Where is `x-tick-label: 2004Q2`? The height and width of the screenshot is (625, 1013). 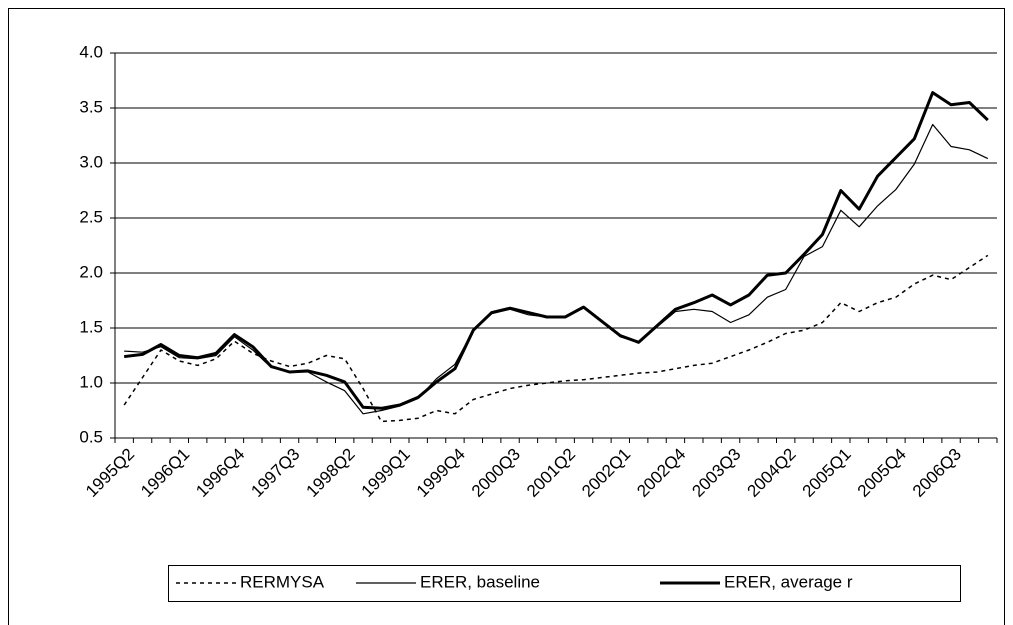
x-tick-label: 2004Q2 is located at coordinates (771, 473).